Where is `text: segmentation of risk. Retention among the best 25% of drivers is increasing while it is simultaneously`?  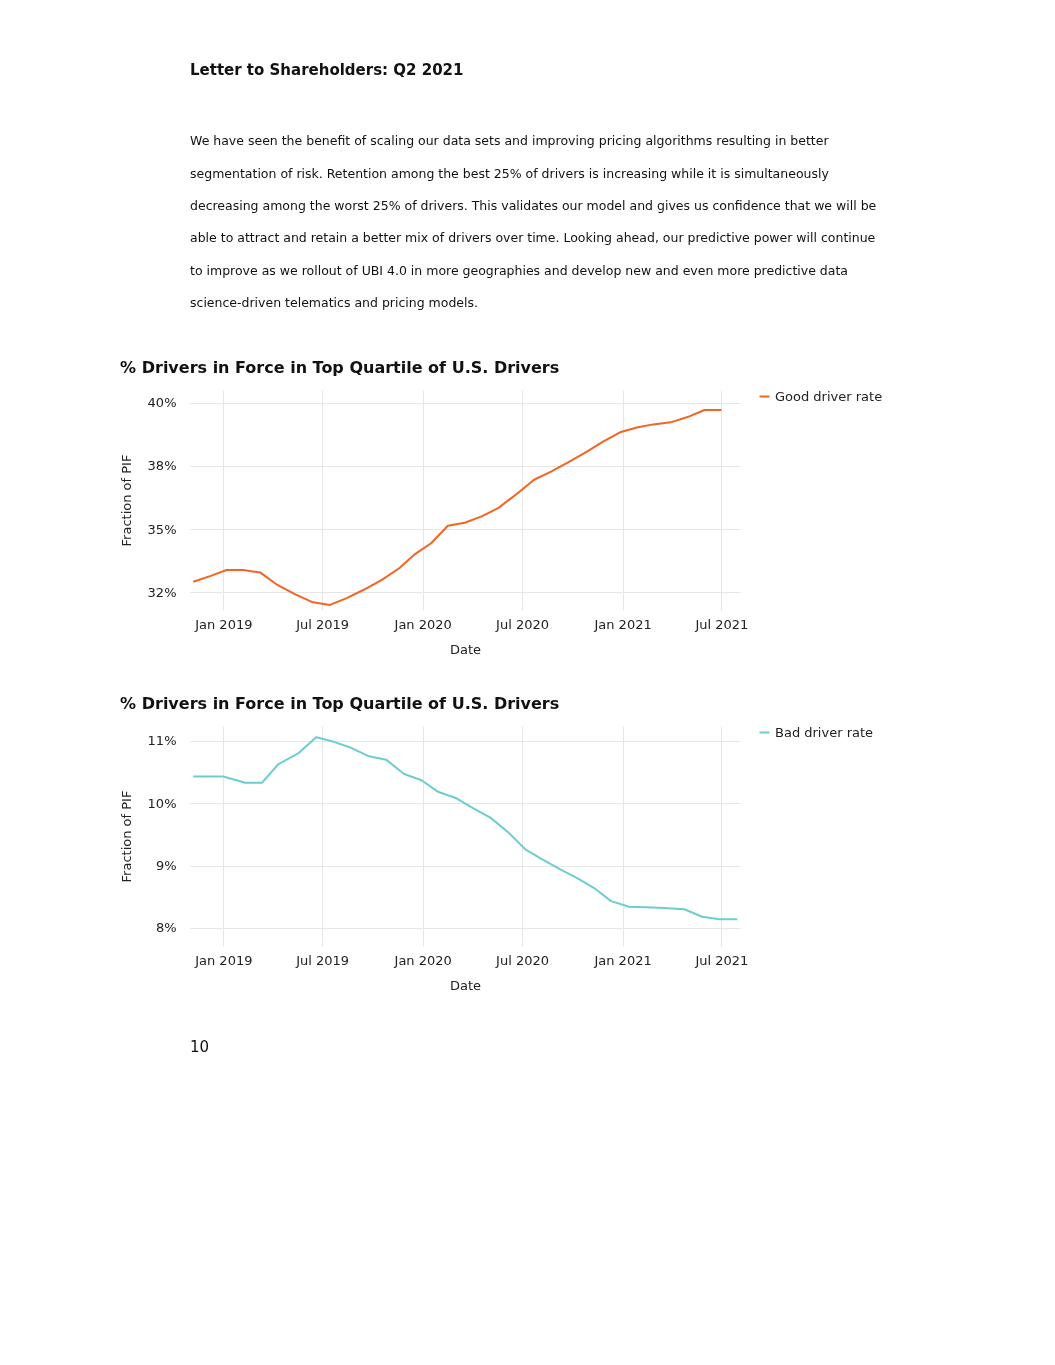 text: segmentation of risk. Retention among the best 25% of drivers is increasing while it is simultaneously is located at coordinates (510, 173).